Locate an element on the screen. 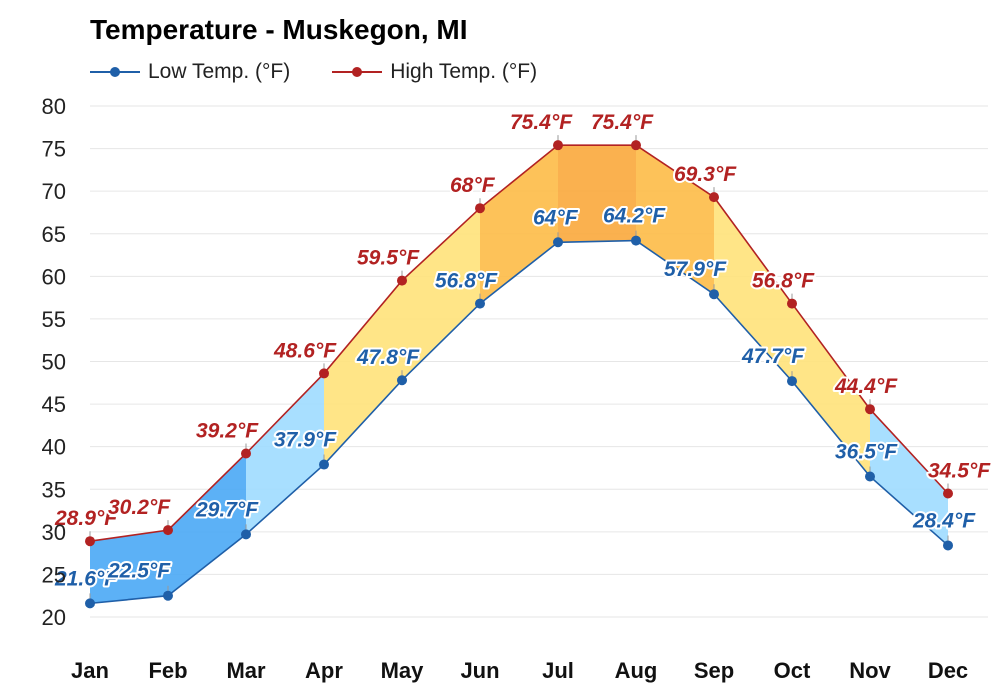 The height and width of the screenshot is (700, 1000). high-point-nov is located at coordinates (870, 409).